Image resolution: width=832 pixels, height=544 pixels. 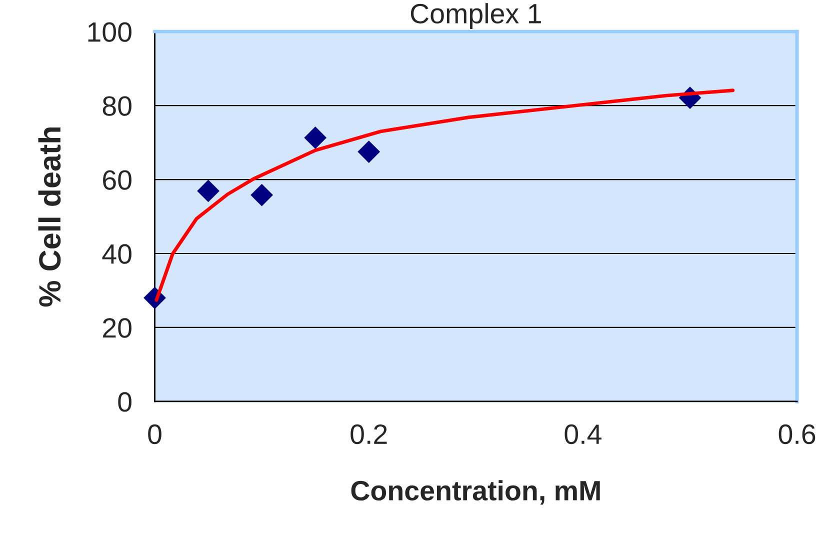 I want to click on chart-title: Complex 1, so click(x=475, y=16).